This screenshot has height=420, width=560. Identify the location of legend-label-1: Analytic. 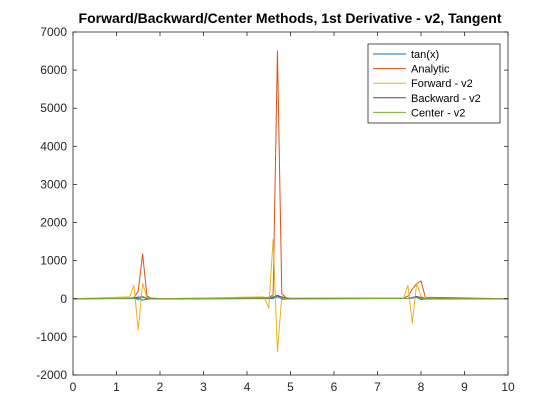
(430, 70).